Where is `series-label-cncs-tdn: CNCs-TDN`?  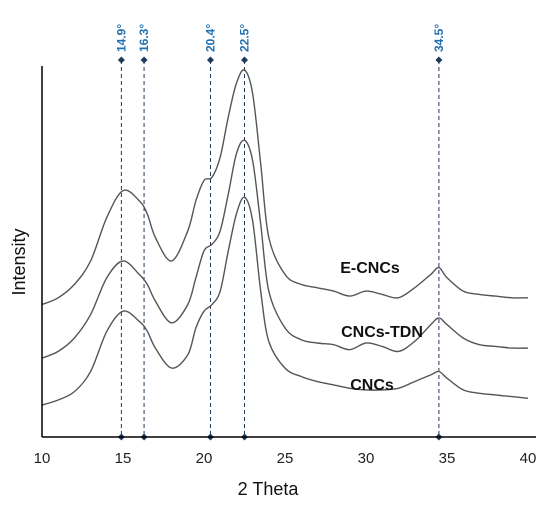
series-label-cncs-tdn: CNCs-TDN is located at coordinates (382, 332).